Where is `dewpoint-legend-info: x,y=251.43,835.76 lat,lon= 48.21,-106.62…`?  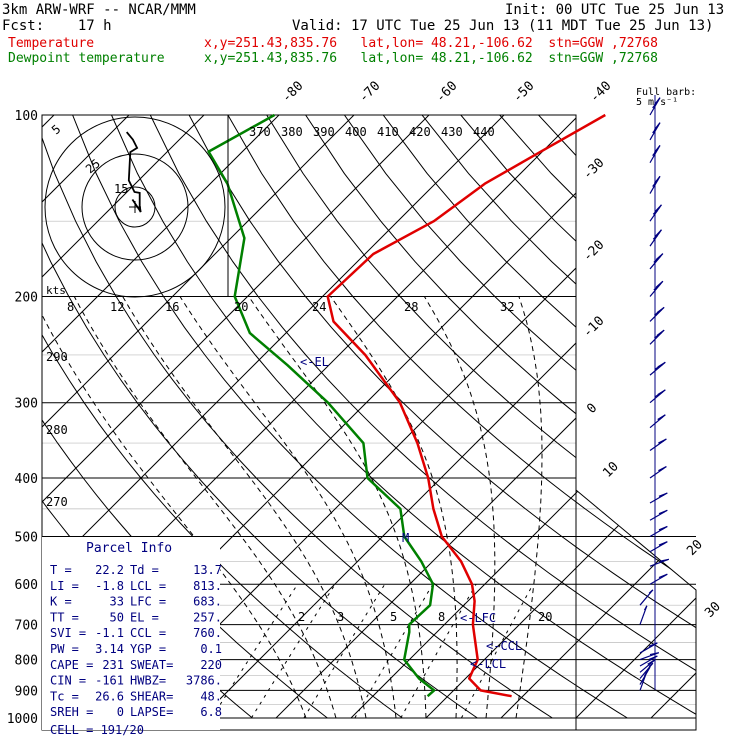 dewpoint-legend-info: x,y=251.43,835.76 lat,lon= 48.21,-106.62… is located at coordinates (431, 58).